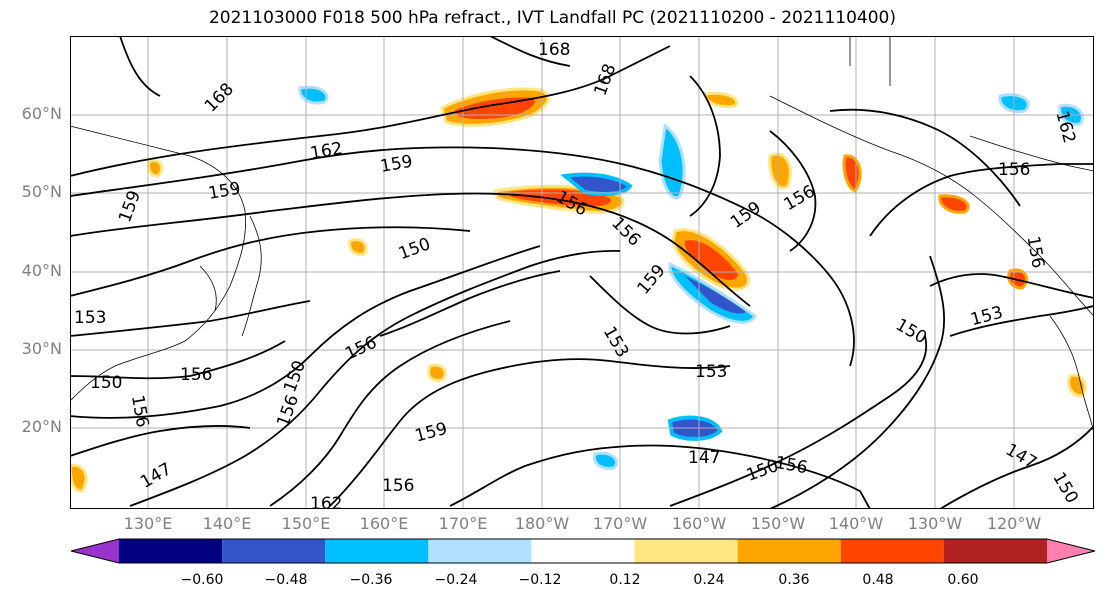 Image resolution: width=1105 pixels, height=601 pixels. What do you see at coordinates (41, 426) in the screenshot?
I see `lat-label-20n: 20°N` at bounding box center [41, 426].